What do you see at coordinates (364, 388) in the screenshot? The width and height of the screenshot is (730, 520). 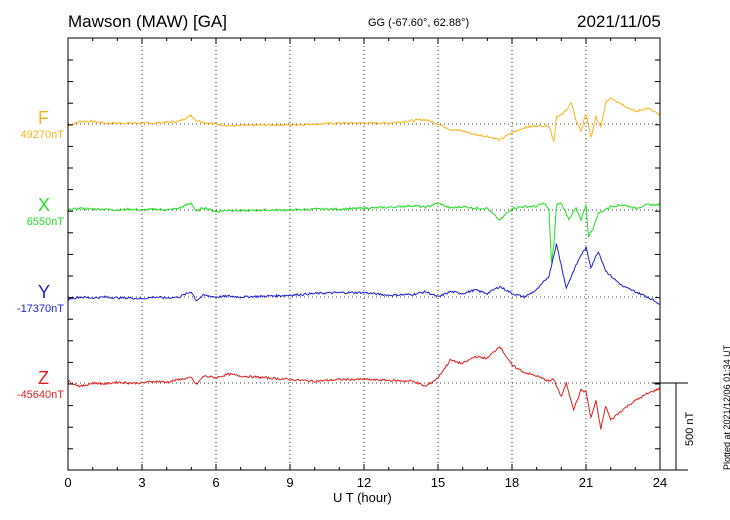 I see `series-line-z` at bounding box center [364, 388].